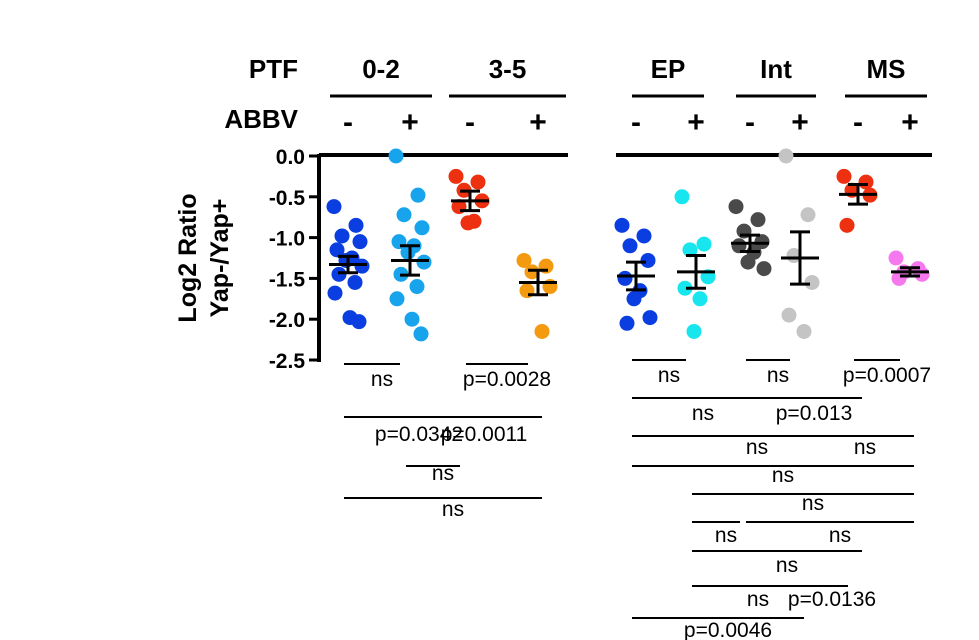  Describe the element at coordinates (287, 320) in the screenshot. I see `y-tick-label: -2.0` at that location.